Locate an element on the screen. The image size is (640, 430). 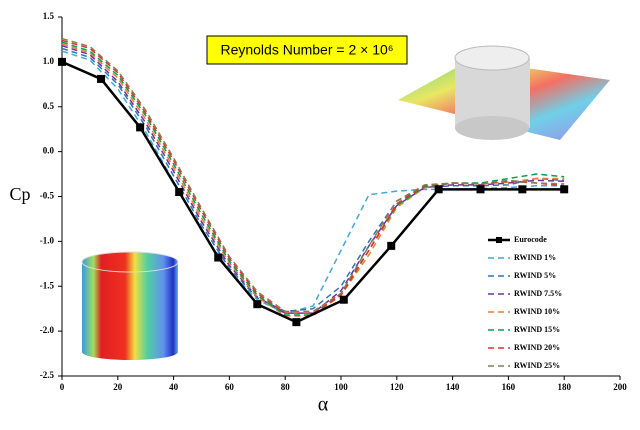
y-tick-label: -1.5 is located at coordinates (47, 285).